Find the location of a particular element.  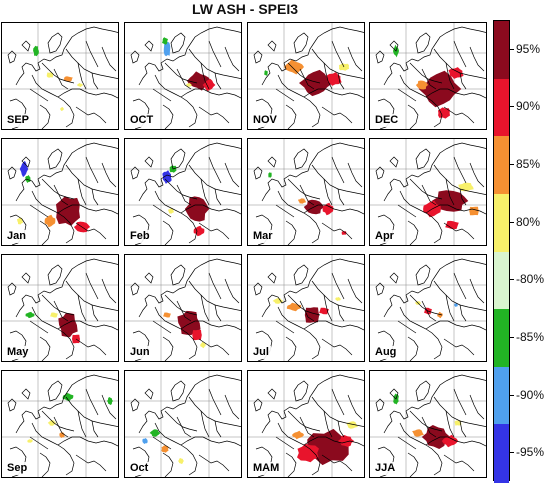

panel-label: Apr is located at coordinates (384, 236).